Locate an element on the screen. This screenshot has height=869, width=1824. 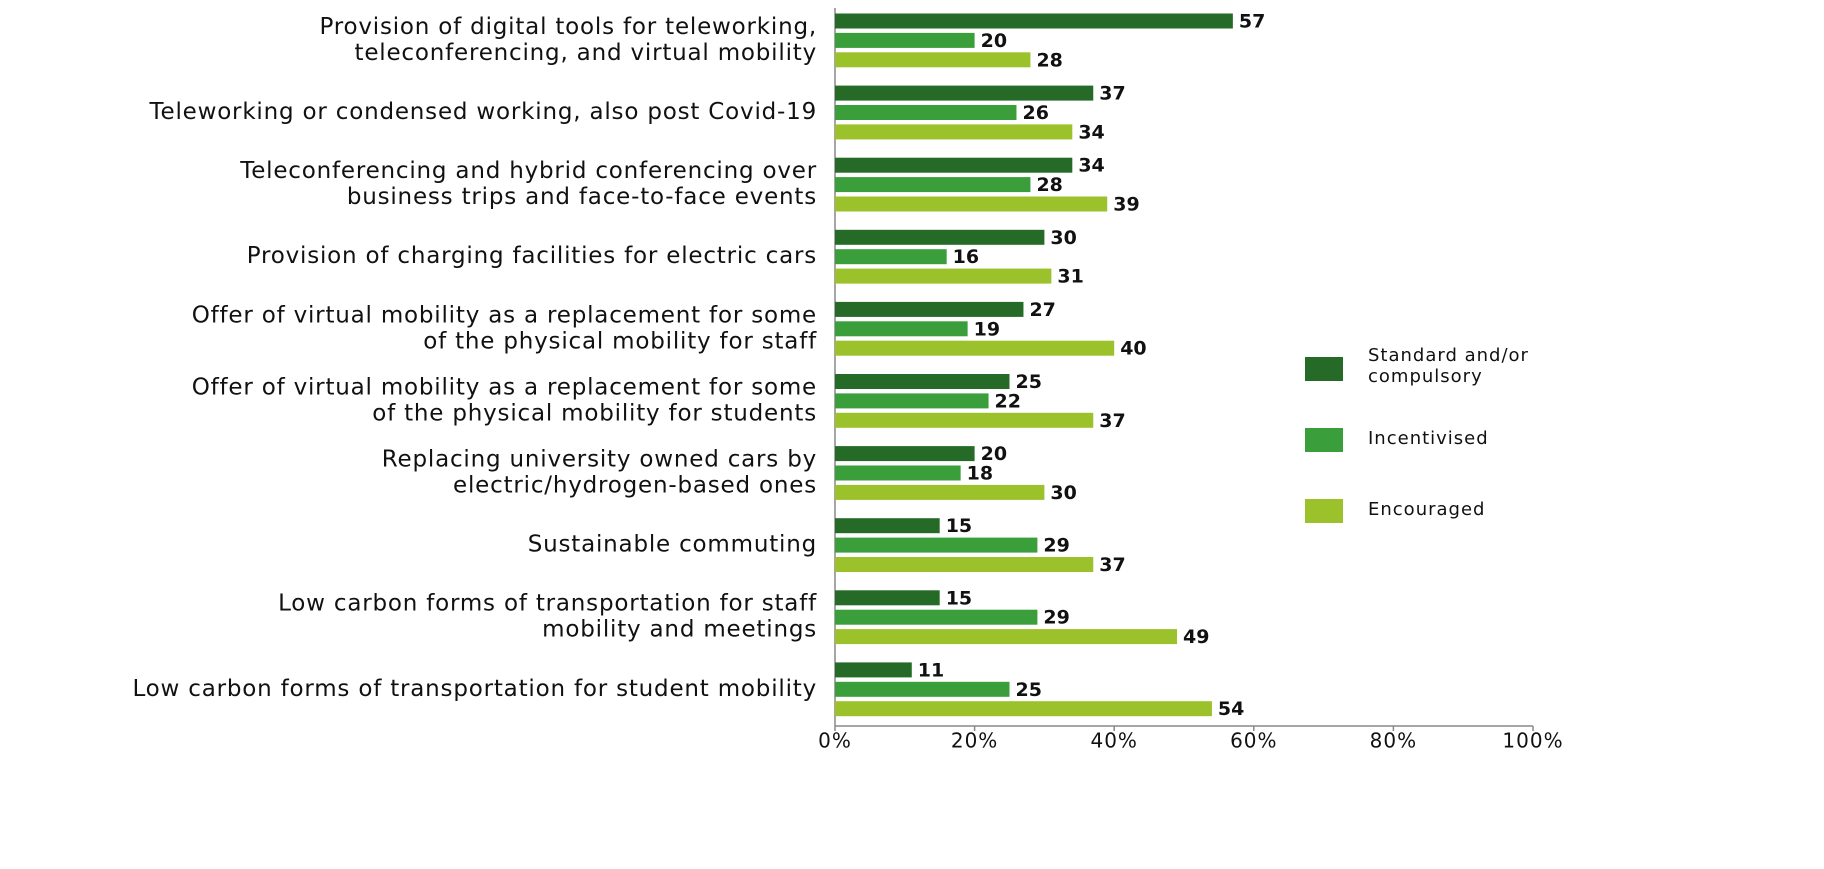
value-label: 57 is located at coordinates (1252, 22).